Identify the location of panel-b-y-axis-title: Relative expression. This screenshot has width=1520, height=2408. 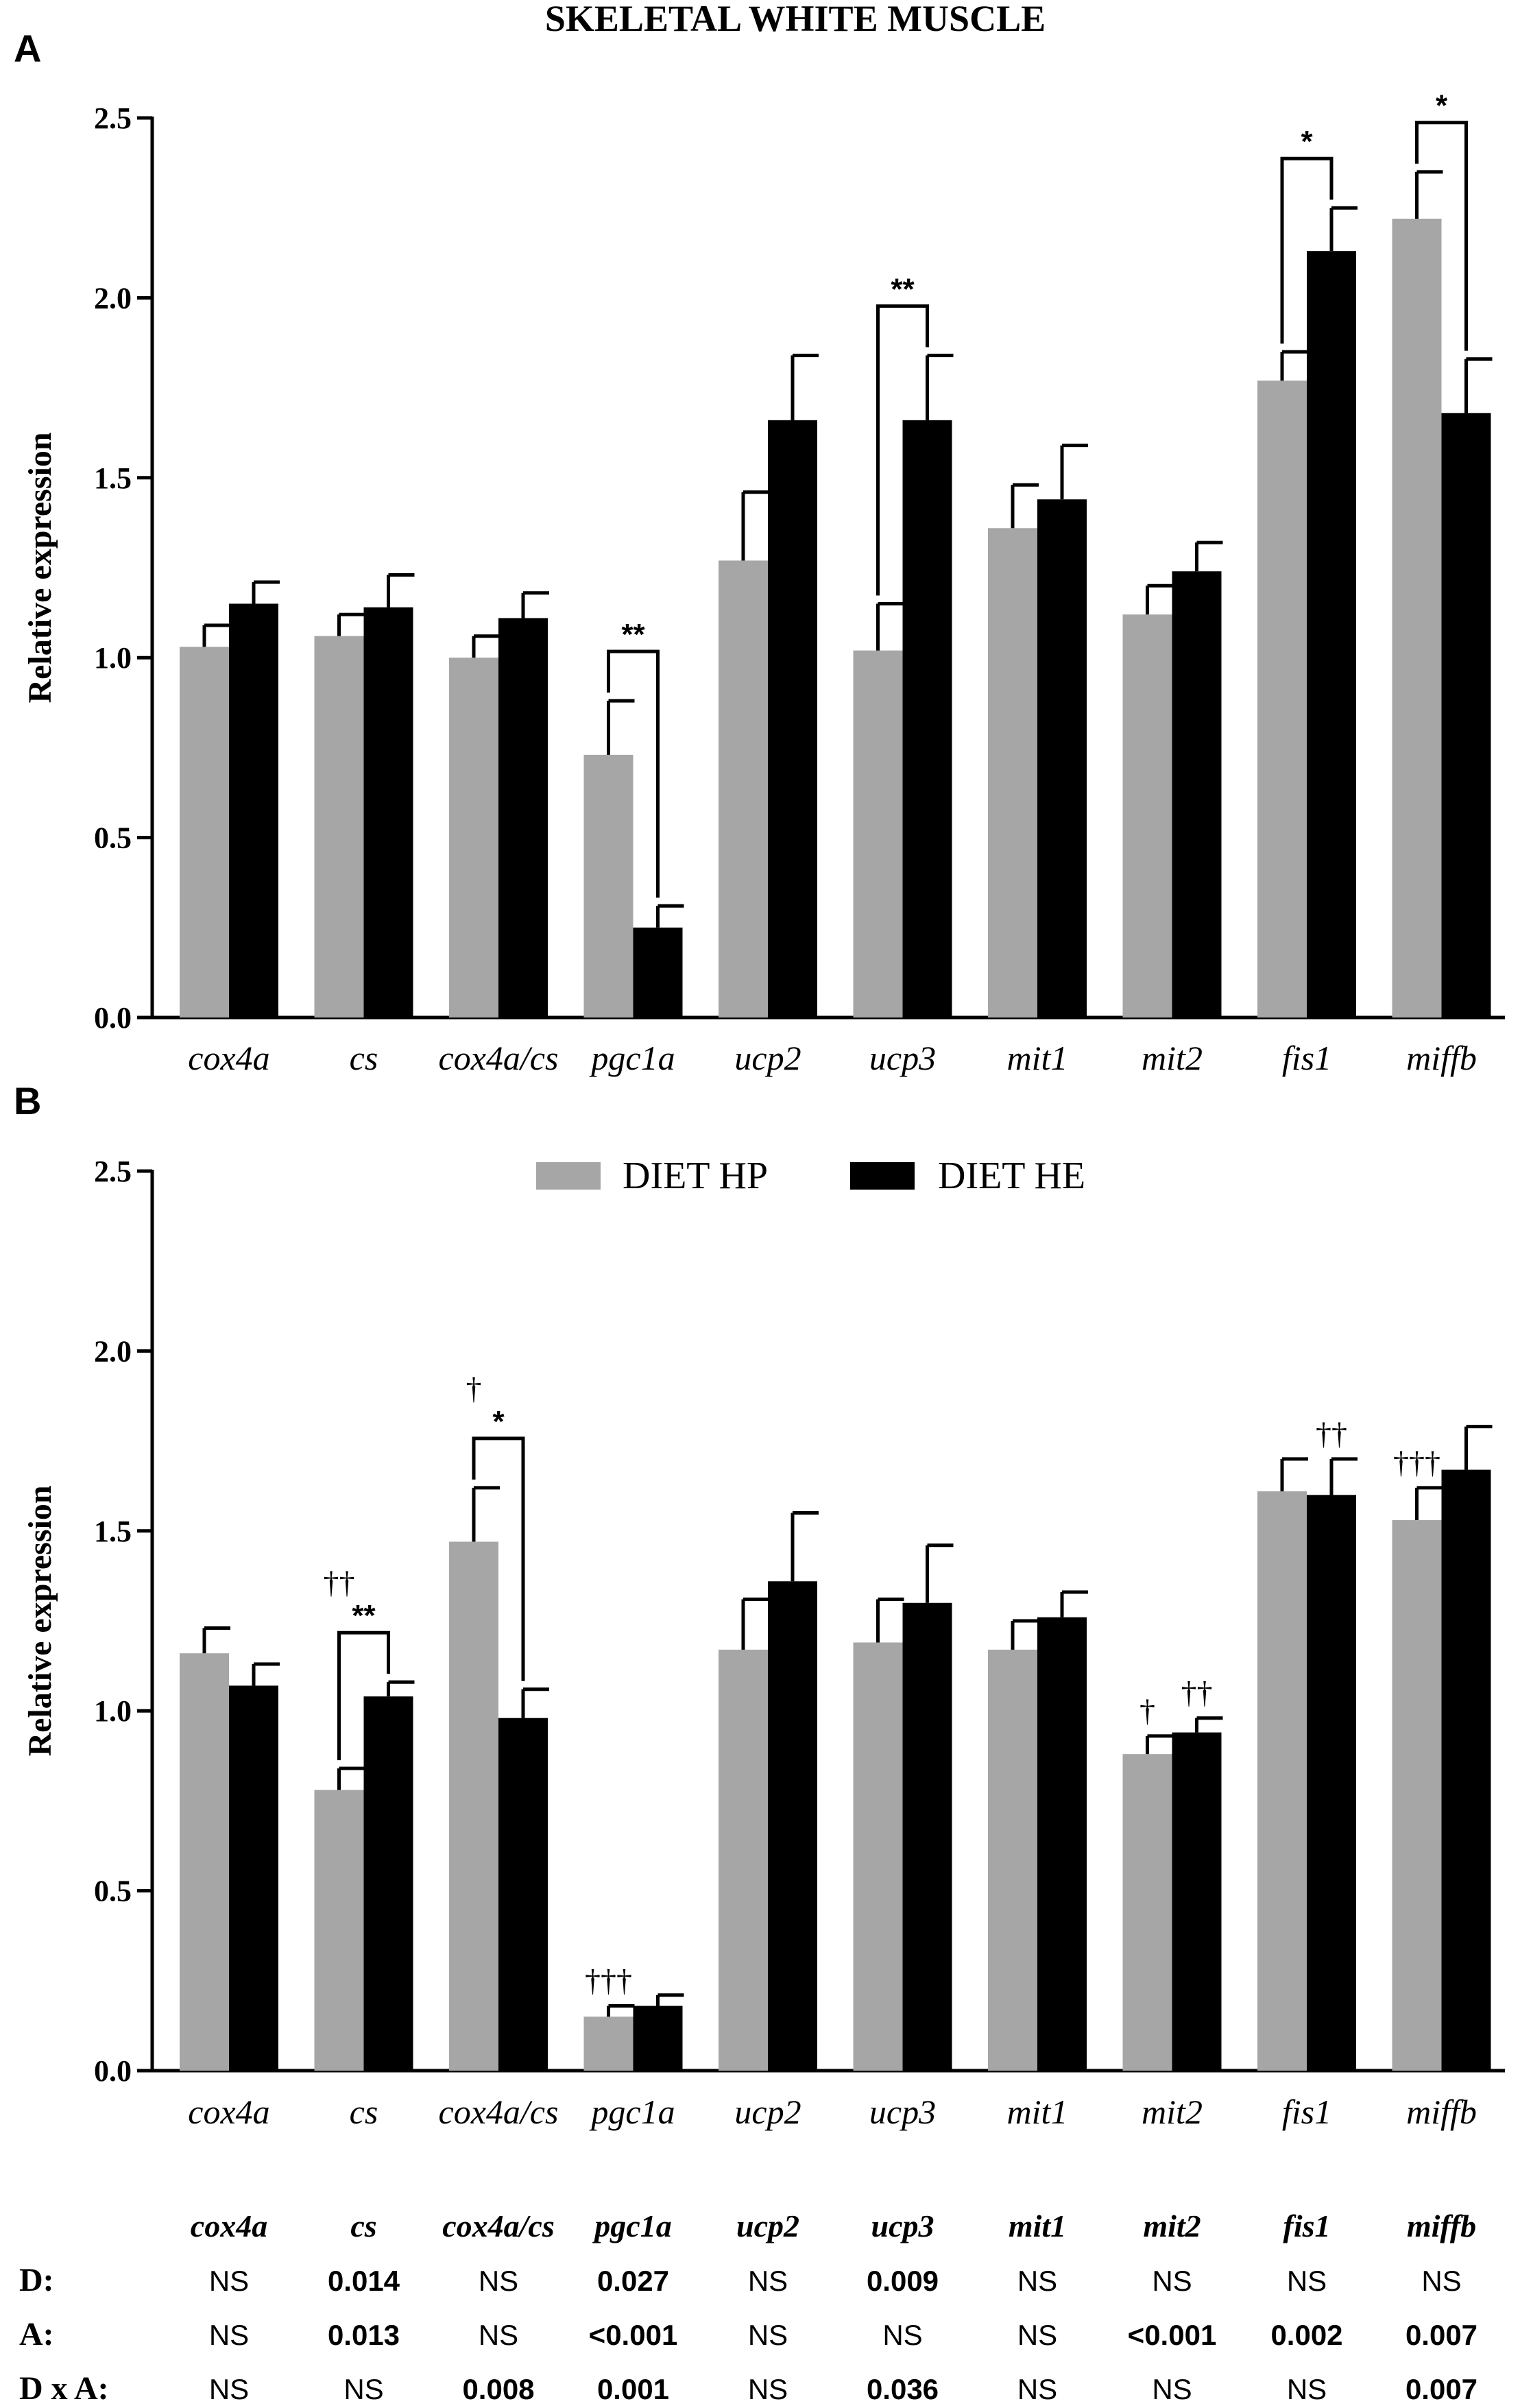
(40, 1620).